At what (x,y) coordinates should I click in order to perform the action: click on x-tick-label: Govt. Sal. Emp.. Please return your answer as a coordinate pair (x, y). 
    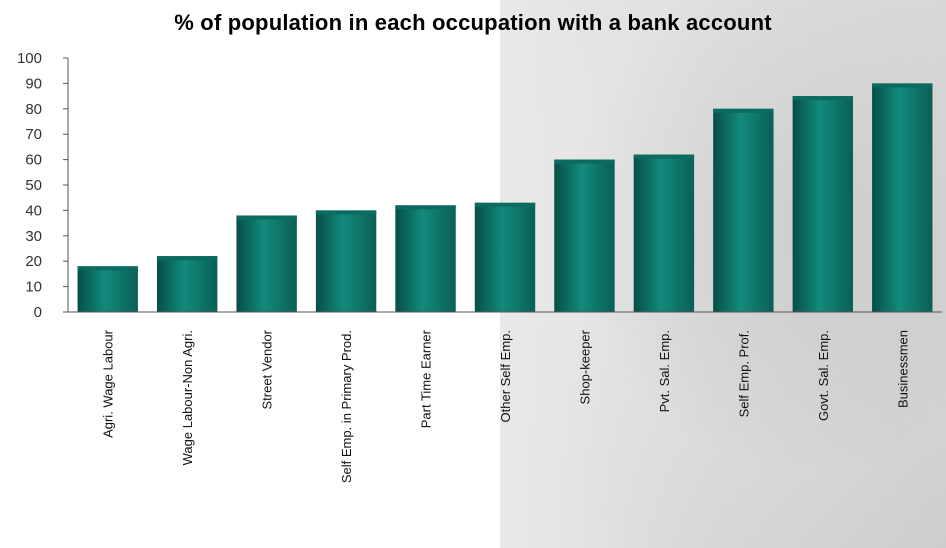
    Looking at the image, I should click on (823, 375).